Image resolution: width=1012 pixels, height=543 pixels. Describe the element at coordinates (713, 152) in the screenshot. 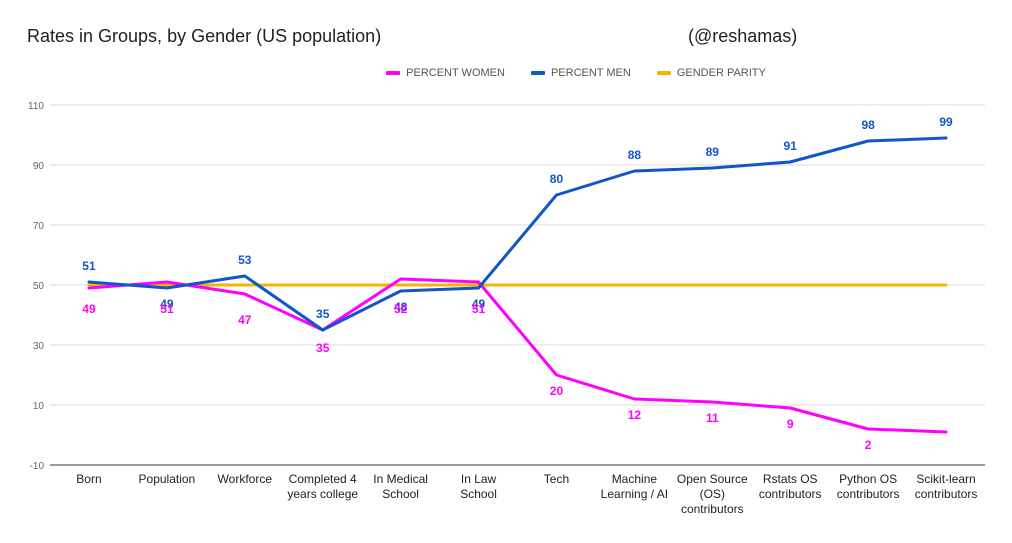

I see `data-label-men: 89` at that location.